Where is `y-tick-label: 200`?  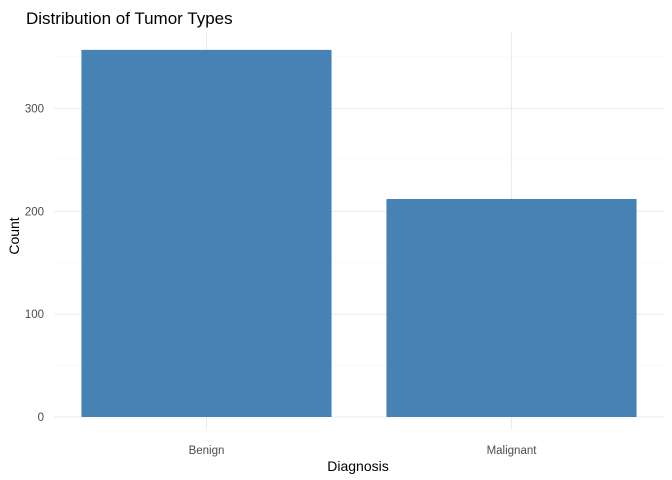
y-tick-label: 200 is located at coordinates (34, 212).